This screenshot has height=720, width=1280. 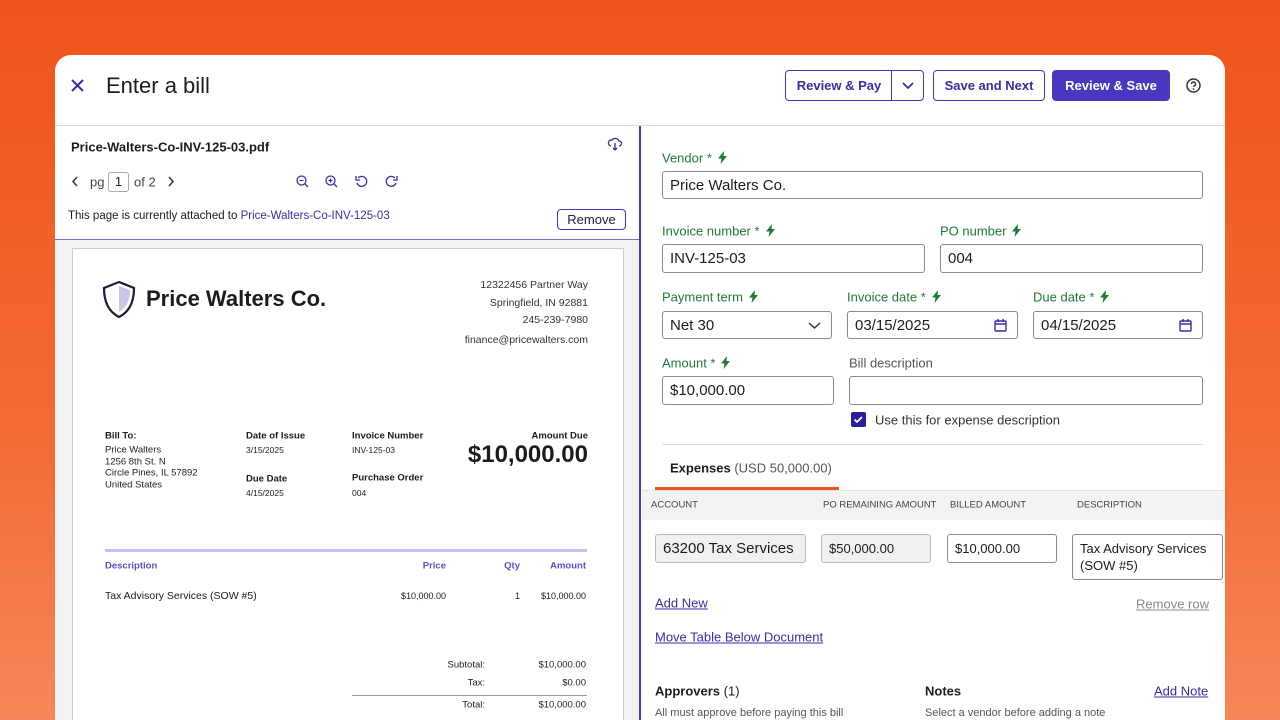 I want to click on field-input: 03/15/2025, so click(x=932, y=325).